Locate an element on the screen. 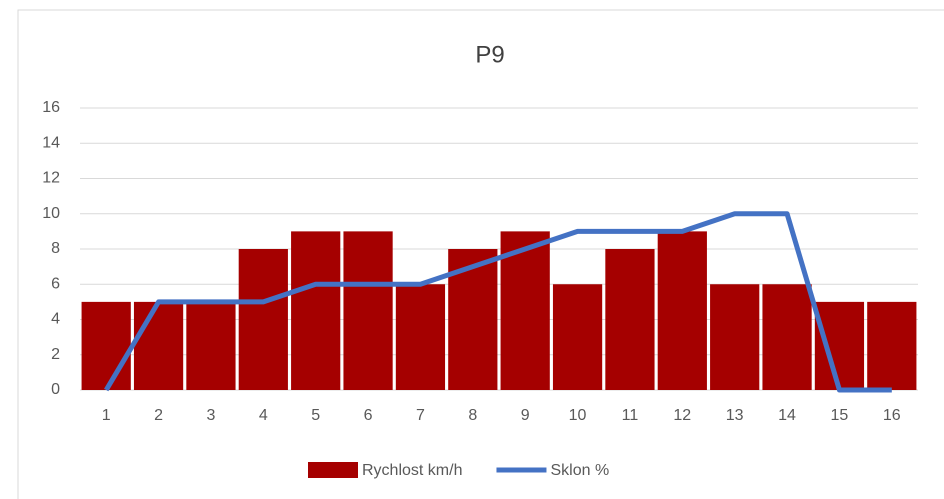 The width and height of the screenshot is (944, 499). x-tick-label: 2 is located at coordinates (158, 415).